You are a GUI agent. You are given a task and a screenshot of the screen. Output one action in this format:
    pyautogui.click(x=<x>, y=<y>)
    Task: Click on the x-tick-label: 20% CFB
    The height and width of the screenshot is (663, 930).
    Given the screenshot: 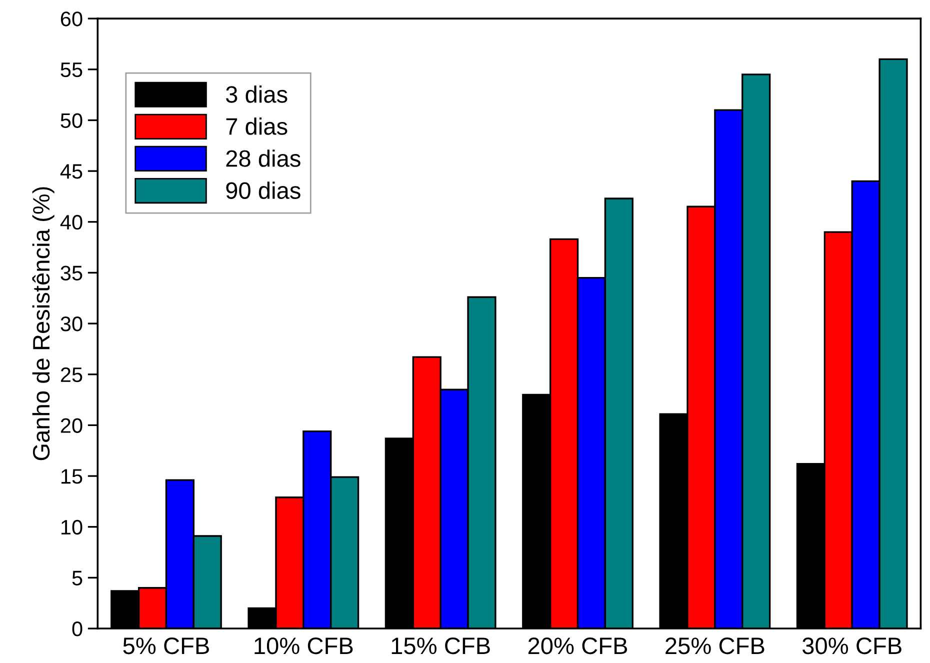 What is the action you would take?
    pyautogui.click(x=578, y=645)
    